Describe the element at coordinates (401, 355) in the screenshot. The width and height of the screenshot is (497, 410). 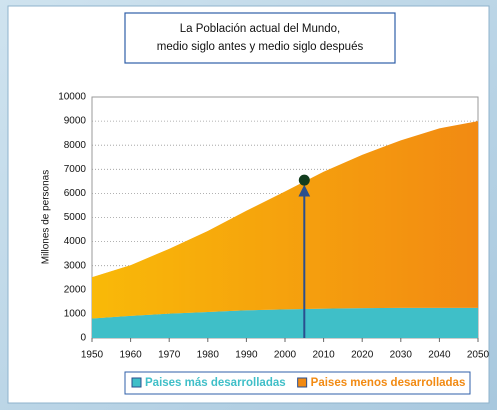
I see `x-tick-label: 2030` at that location.